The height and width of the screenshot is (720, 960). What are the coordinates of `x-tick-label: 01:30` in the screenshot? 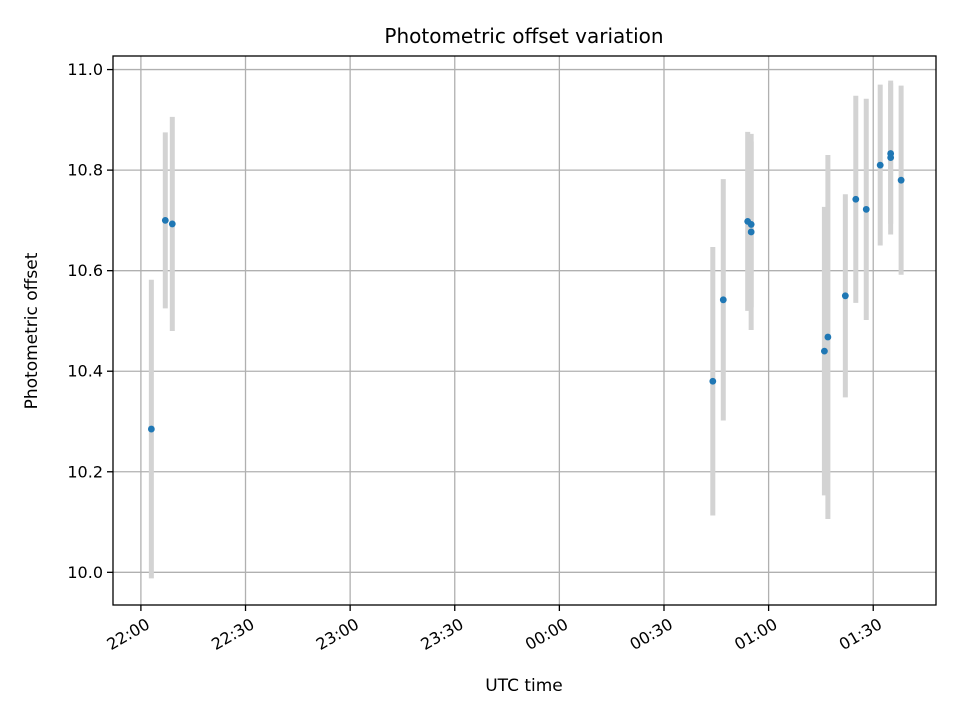 It's located at (860, 634).